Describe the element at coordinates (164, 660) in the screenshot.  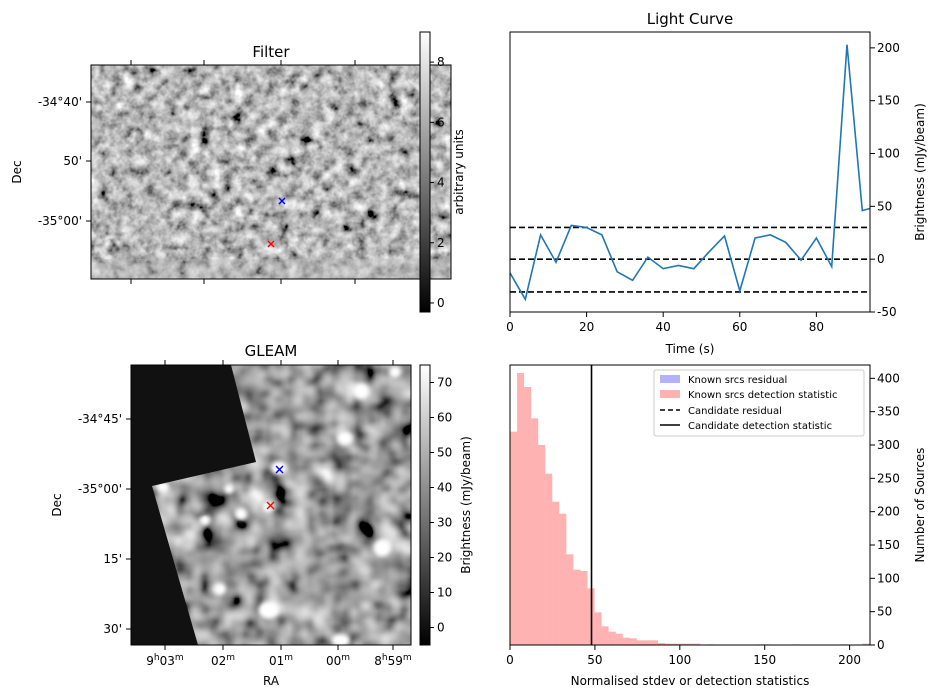
I see `gleam-xtick-label: 9h03m` at that location.